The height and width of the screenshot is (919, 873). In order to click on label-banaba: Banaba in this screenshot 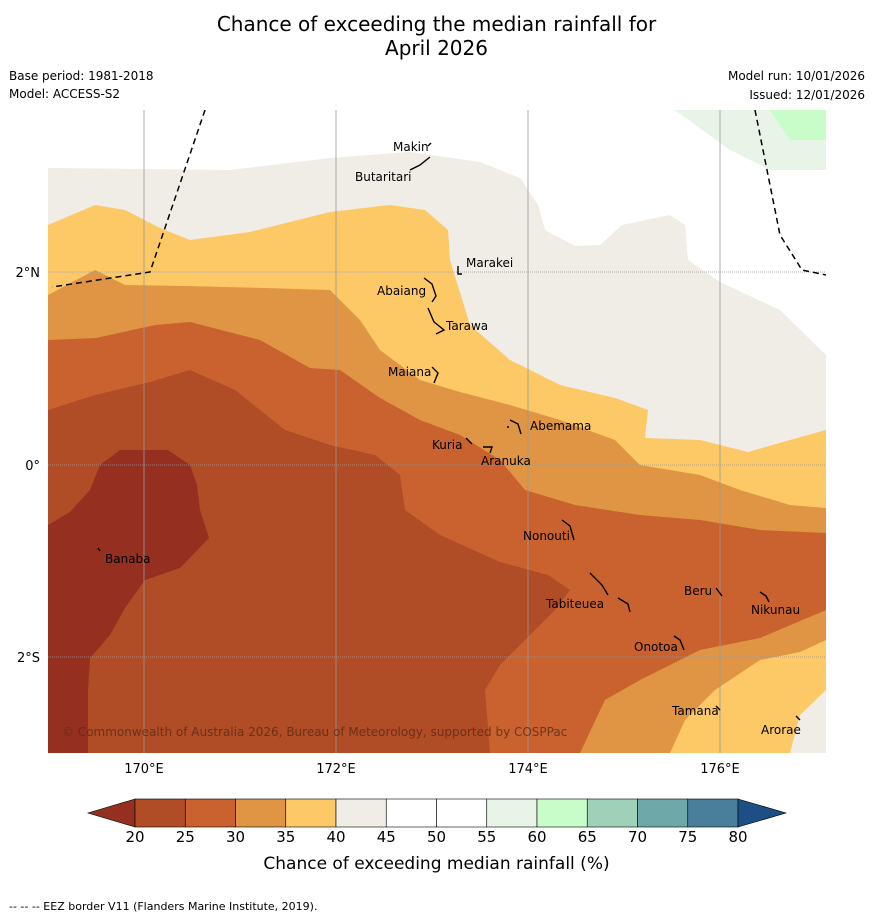, I will do `click(128, 559)`.